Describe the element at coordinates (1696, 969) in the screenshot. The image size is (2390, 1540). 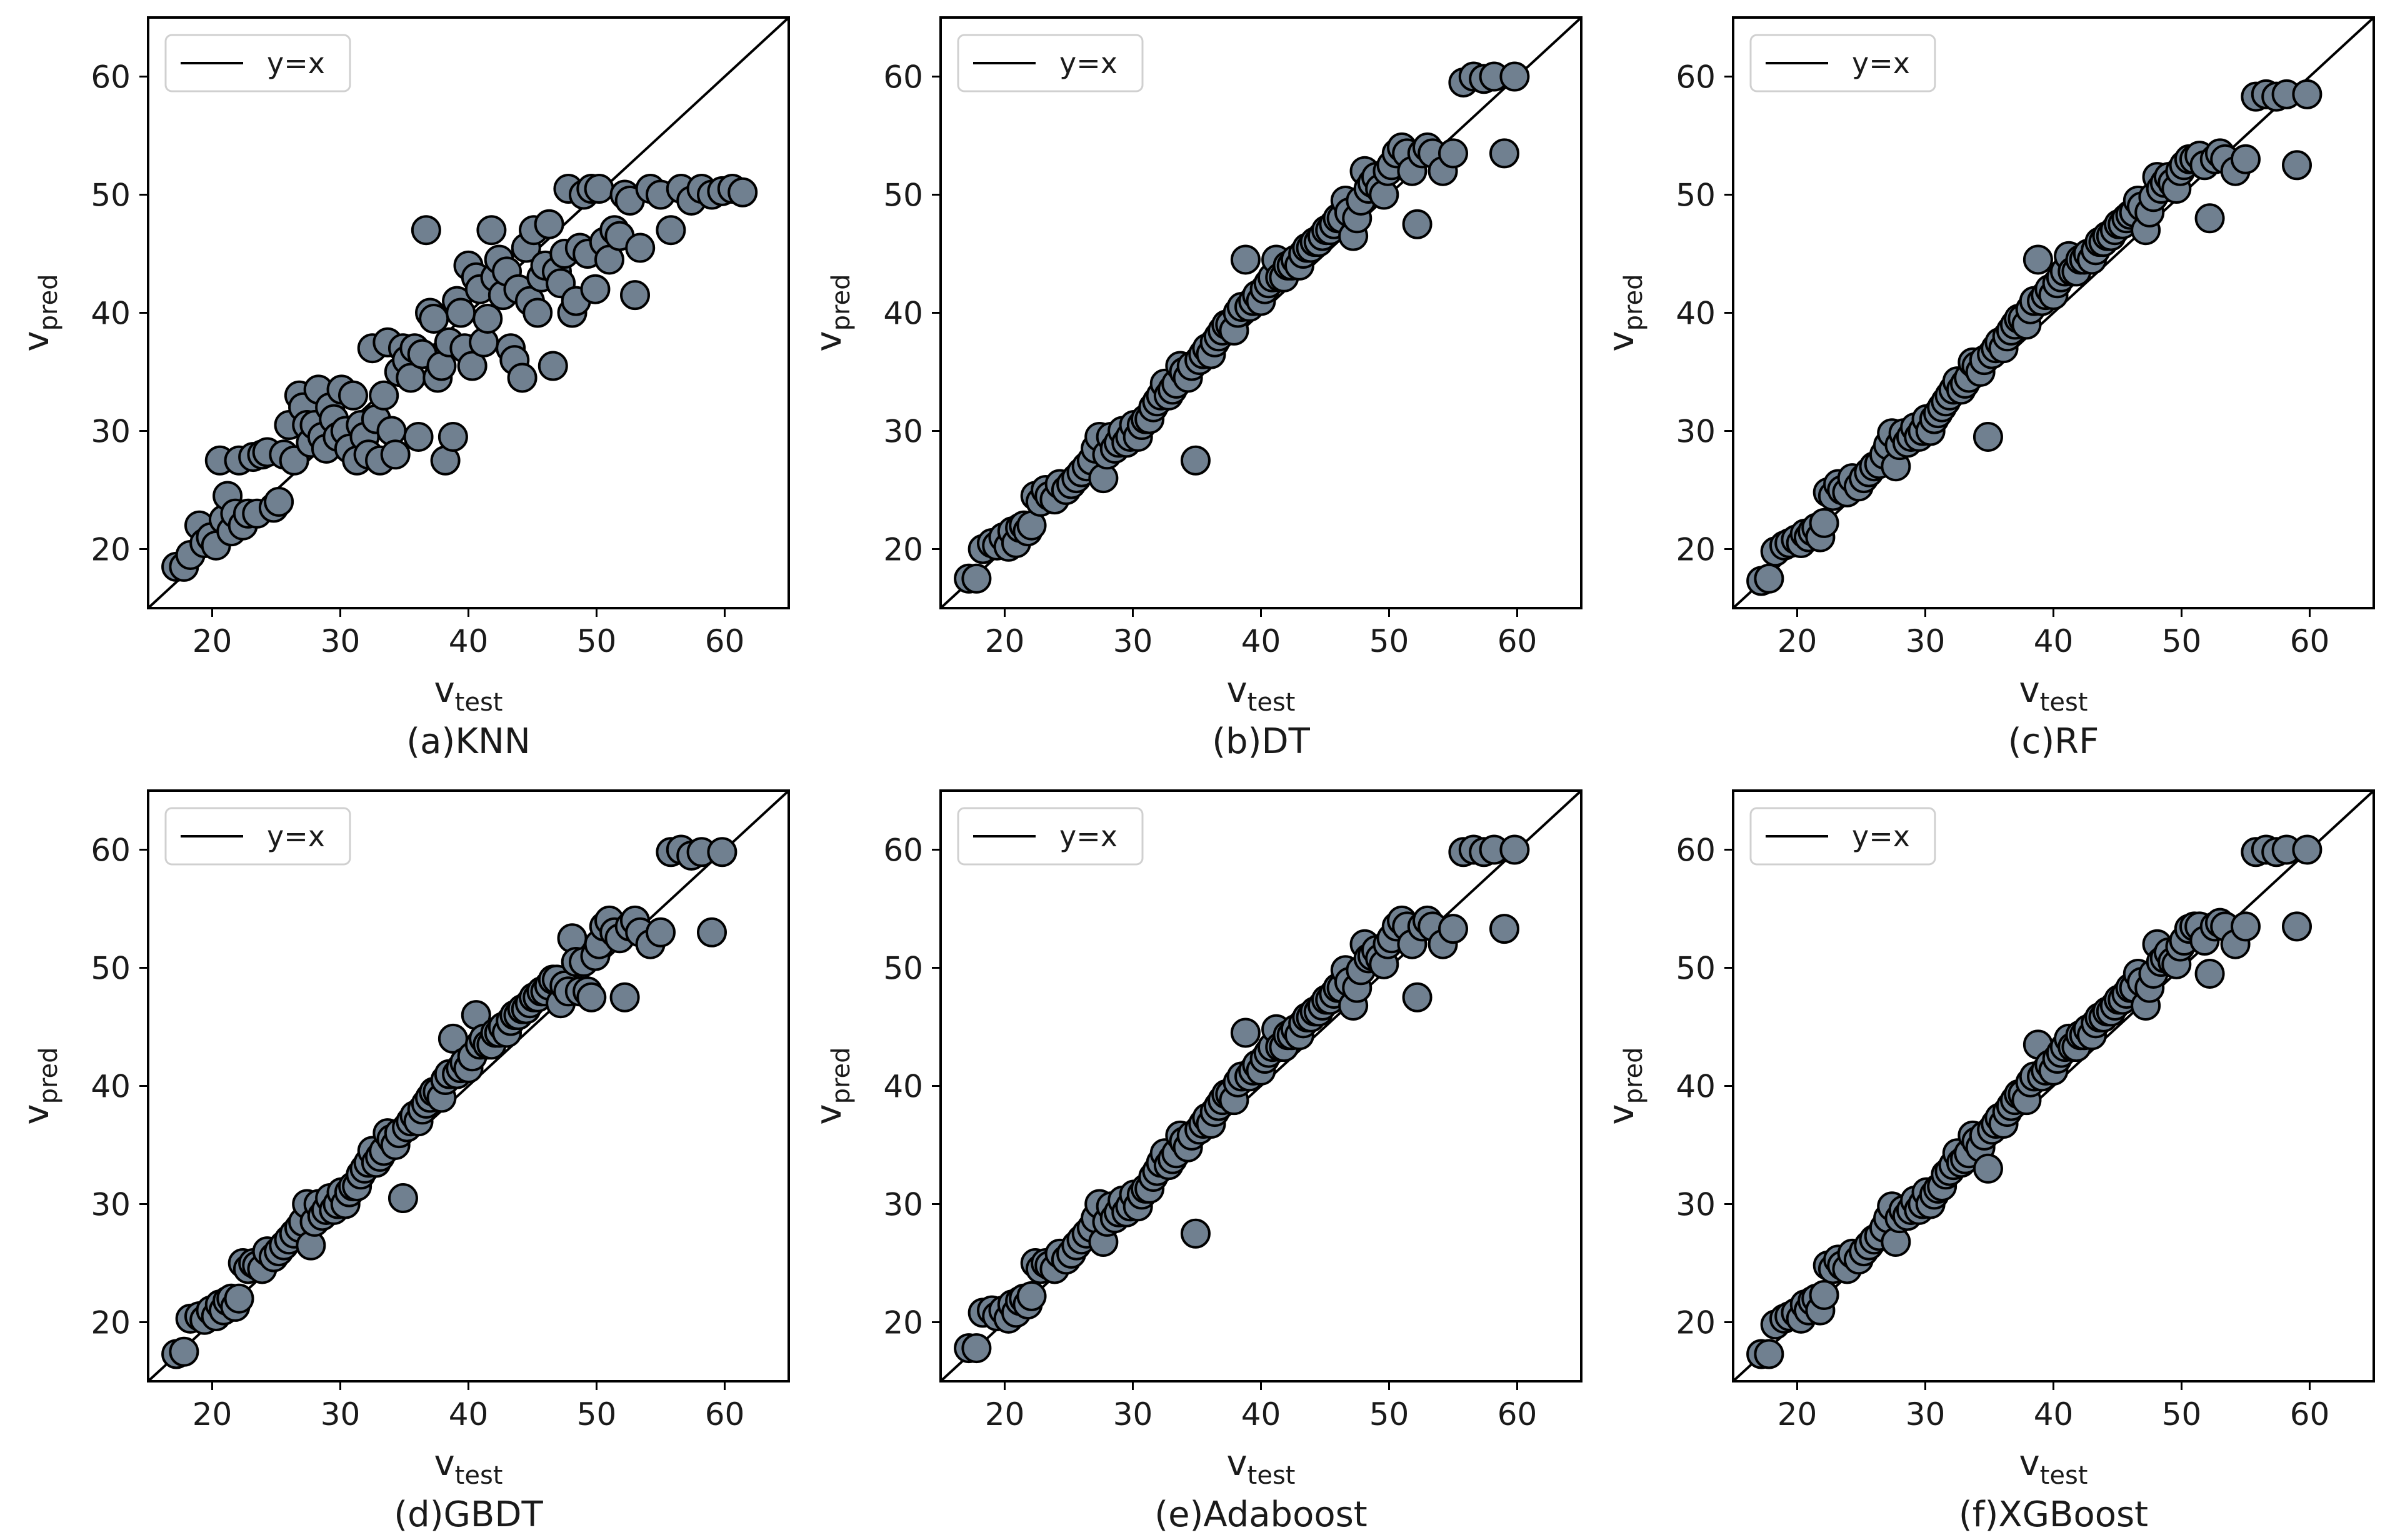
I see `y-tick-label: 50` at that location.